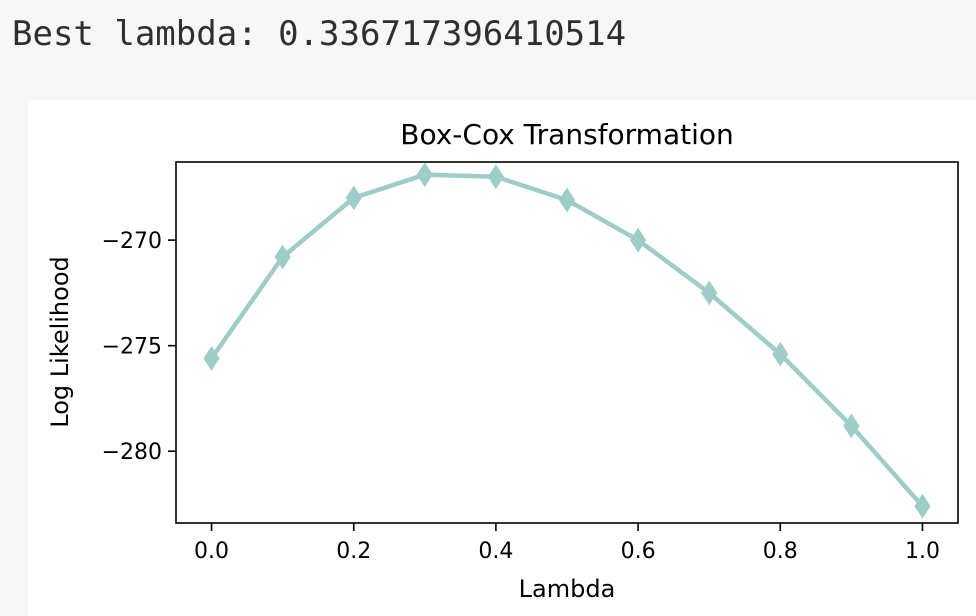 The height and width of the screenshot is (616, 976). Describe the element at coordinates (567, 134) in the screenshot. I see `chart-title: Box-Cox Transformation` at that location.